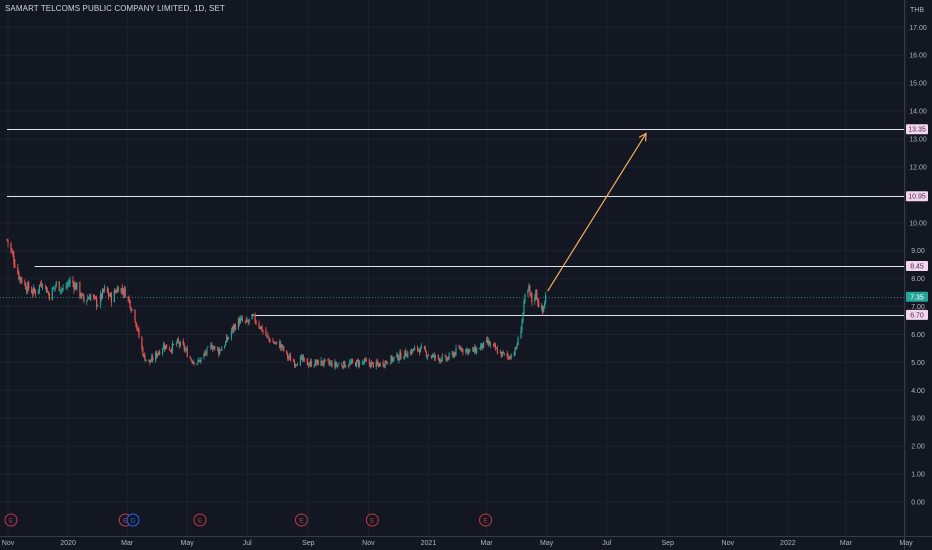  I want to click on level-price-tag: 6.70, so click(917, 314).